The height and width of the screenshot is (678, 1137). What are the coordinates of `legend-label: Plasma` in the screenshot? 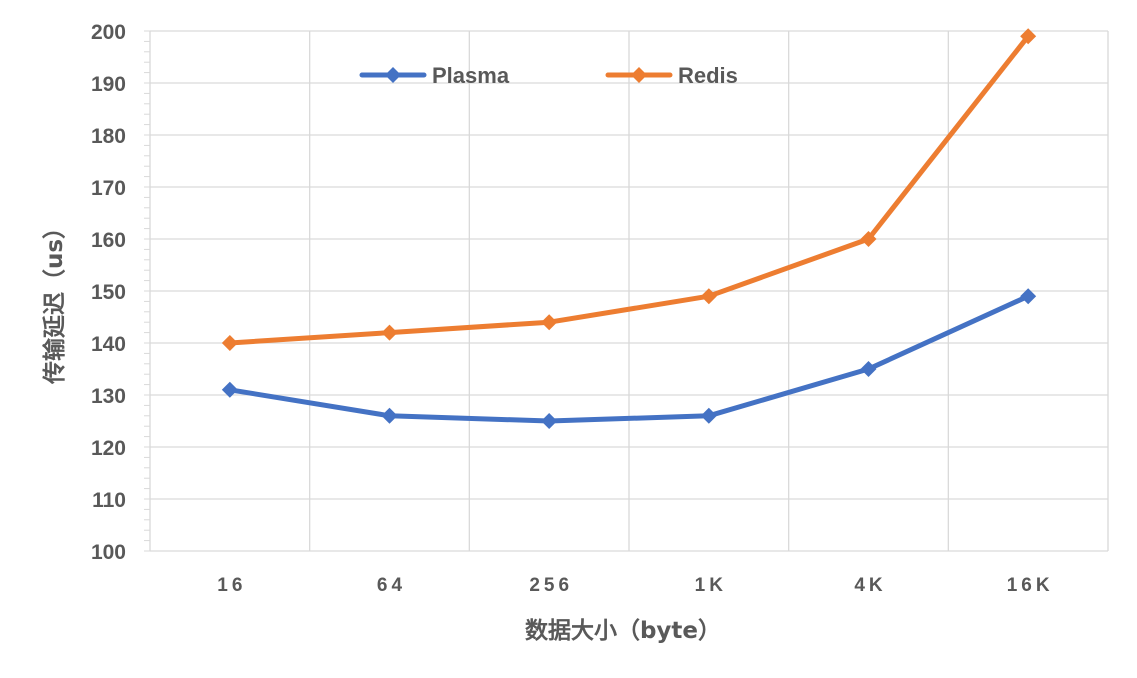 It's located at (471, 75).